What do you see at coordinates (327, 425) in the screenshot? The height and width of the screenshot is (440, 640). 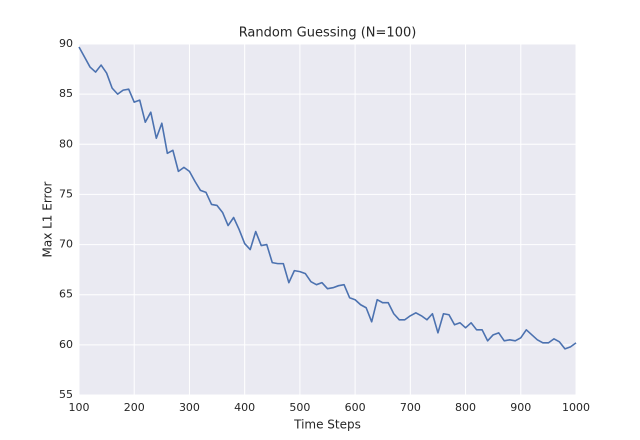 I see `x-axis-label: Time Steps` at bounding box center [327, 425].